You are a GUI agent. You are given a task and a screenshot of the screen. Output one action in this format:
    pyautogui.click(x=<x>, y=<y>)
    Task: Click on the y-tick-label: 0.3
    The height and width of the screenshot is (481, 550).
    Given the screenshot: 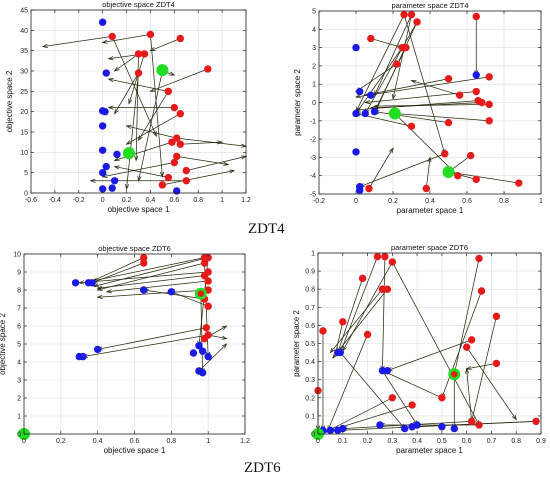 What is the action you would take?
    pyautogui.click(x=310, y=380)
    